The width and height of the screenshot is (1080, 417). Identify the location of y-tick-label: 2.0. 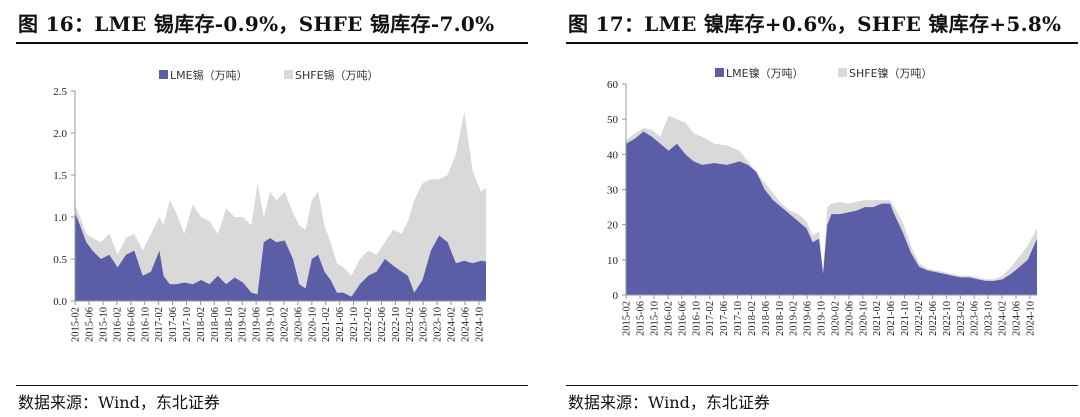
(60, 134).